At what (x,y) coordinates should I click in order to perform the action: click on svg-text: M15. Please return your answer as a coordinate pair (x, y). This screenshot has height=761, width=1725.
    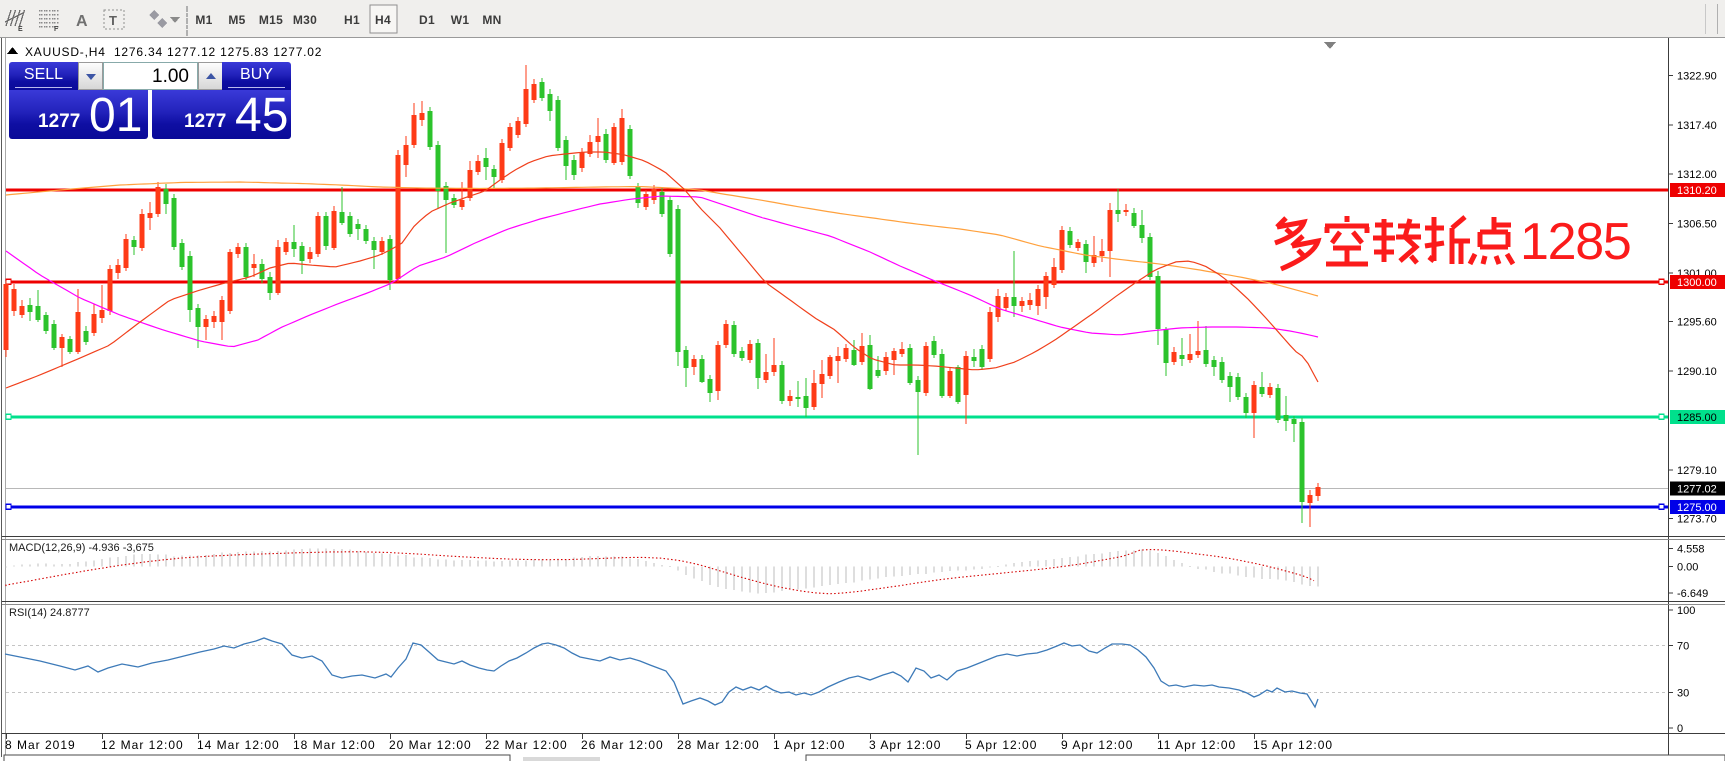
    Looking at the image, I should click on (271, 20).